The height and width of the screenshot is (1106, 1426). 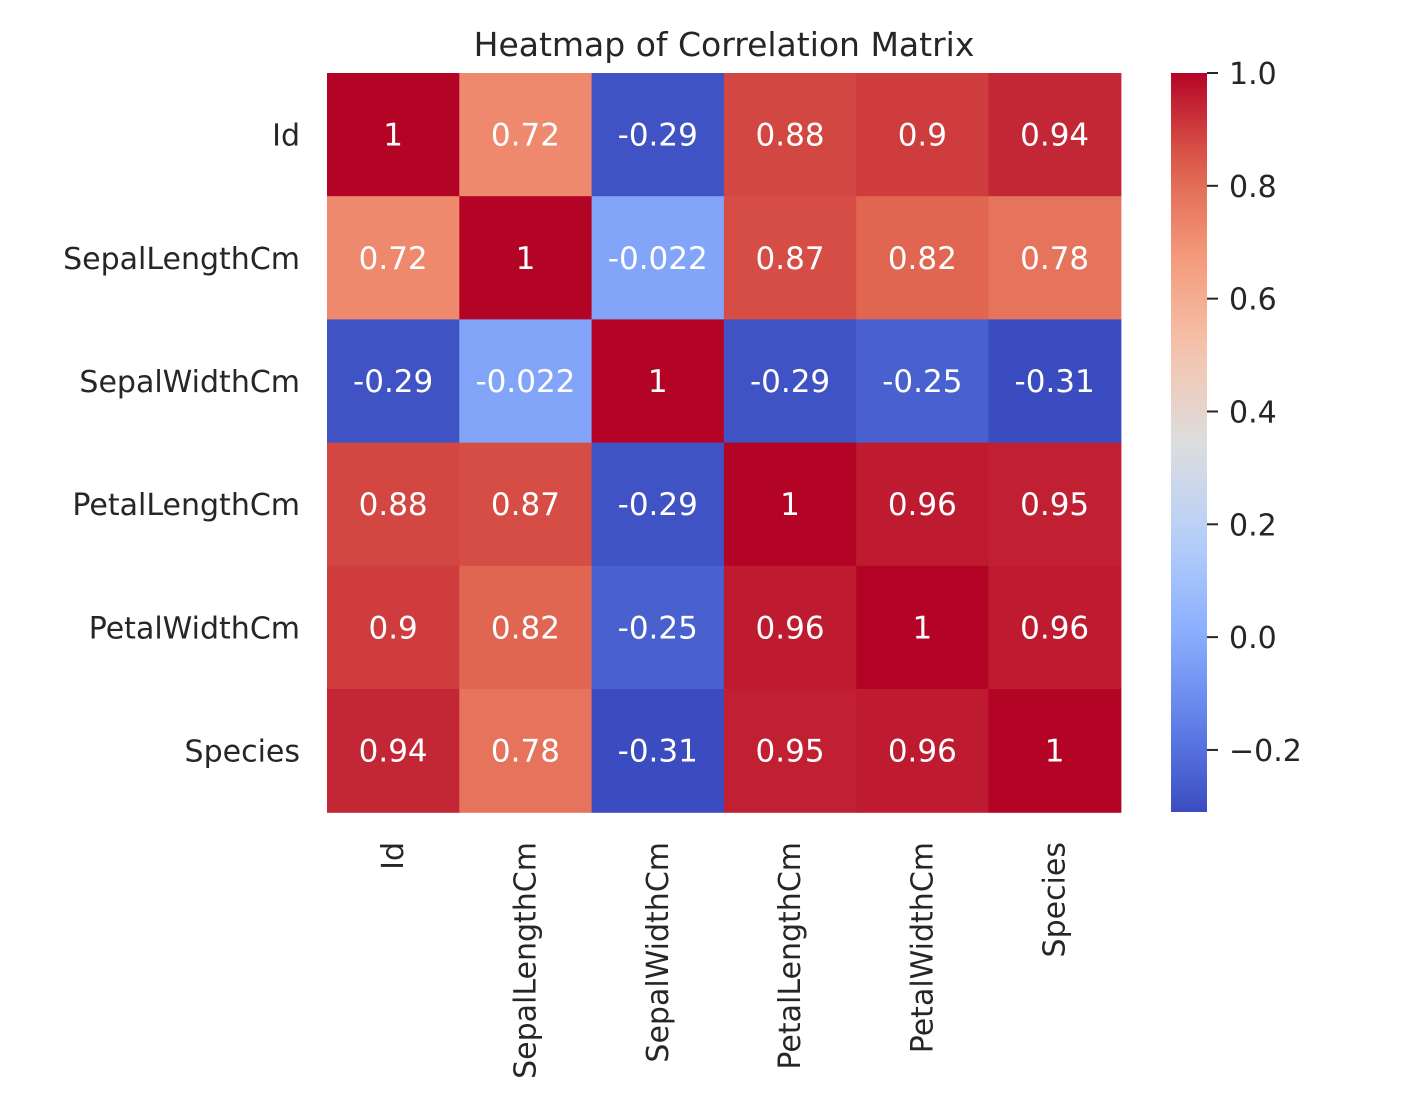 I want to click on cell-value-label-5-5: 1, so click(x=1055, y=752).